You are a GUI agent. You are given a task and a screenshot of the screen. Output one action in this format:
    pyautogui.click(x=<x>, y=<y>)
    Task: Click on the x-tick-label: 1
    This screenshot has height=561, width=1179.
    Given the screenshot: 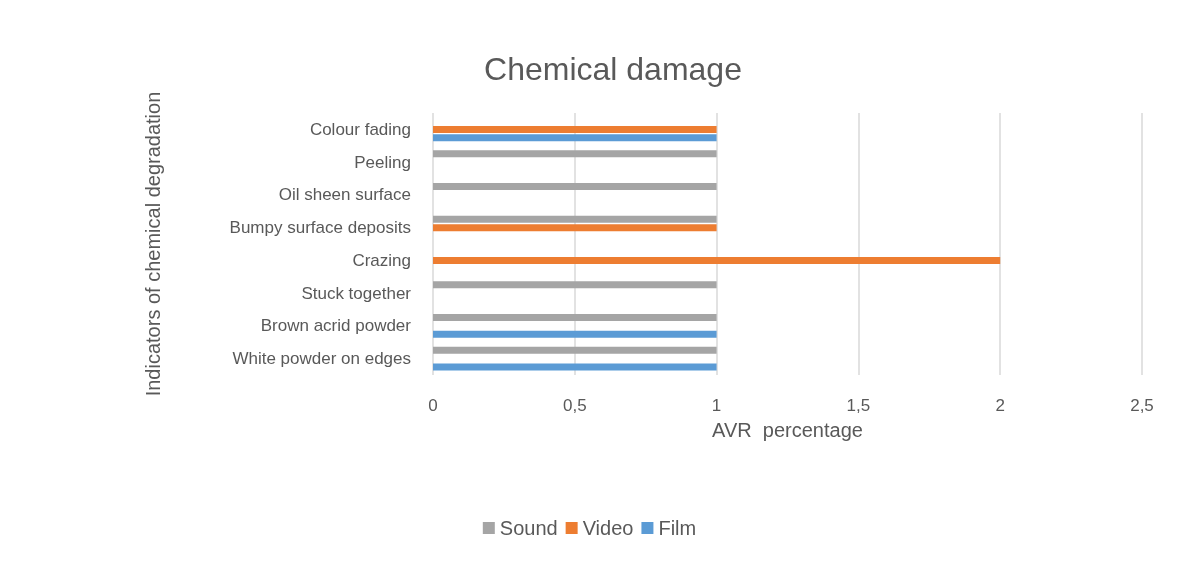 What is the action you would take?
    pyautogui.click(x=716, y=405)
    